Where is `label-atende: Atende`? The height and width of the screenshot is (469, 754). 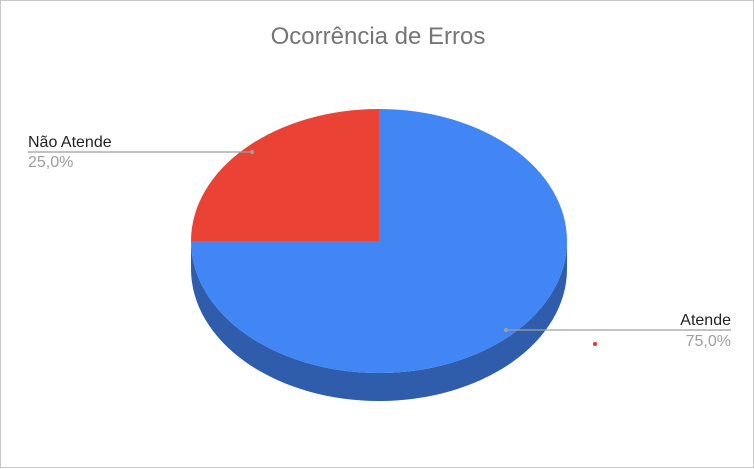
label-atende: Atende is located at coordinates (705, 320).